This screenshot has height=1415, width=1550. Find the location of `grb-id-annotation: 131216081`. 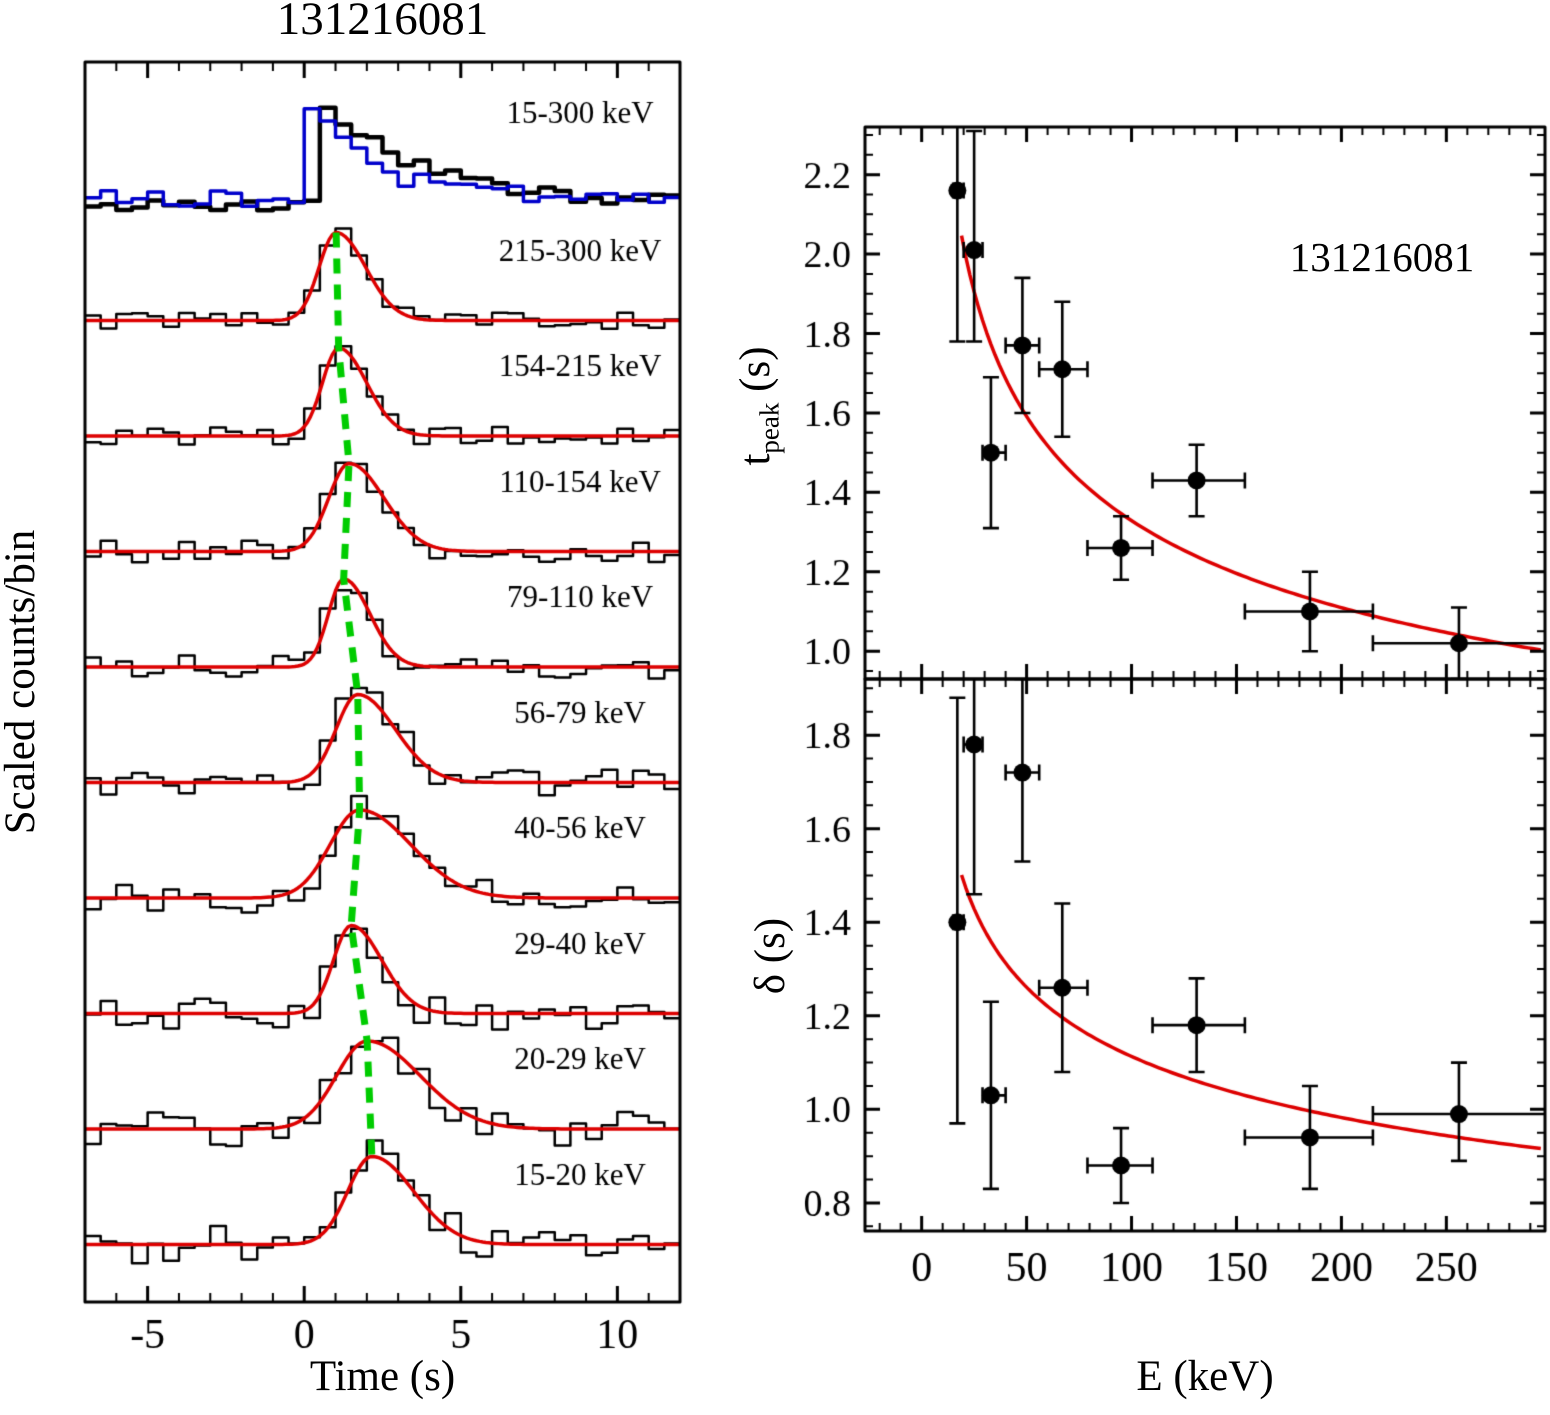

grb-id-annotation: 131216081 is located at coordinates (1382, 257).